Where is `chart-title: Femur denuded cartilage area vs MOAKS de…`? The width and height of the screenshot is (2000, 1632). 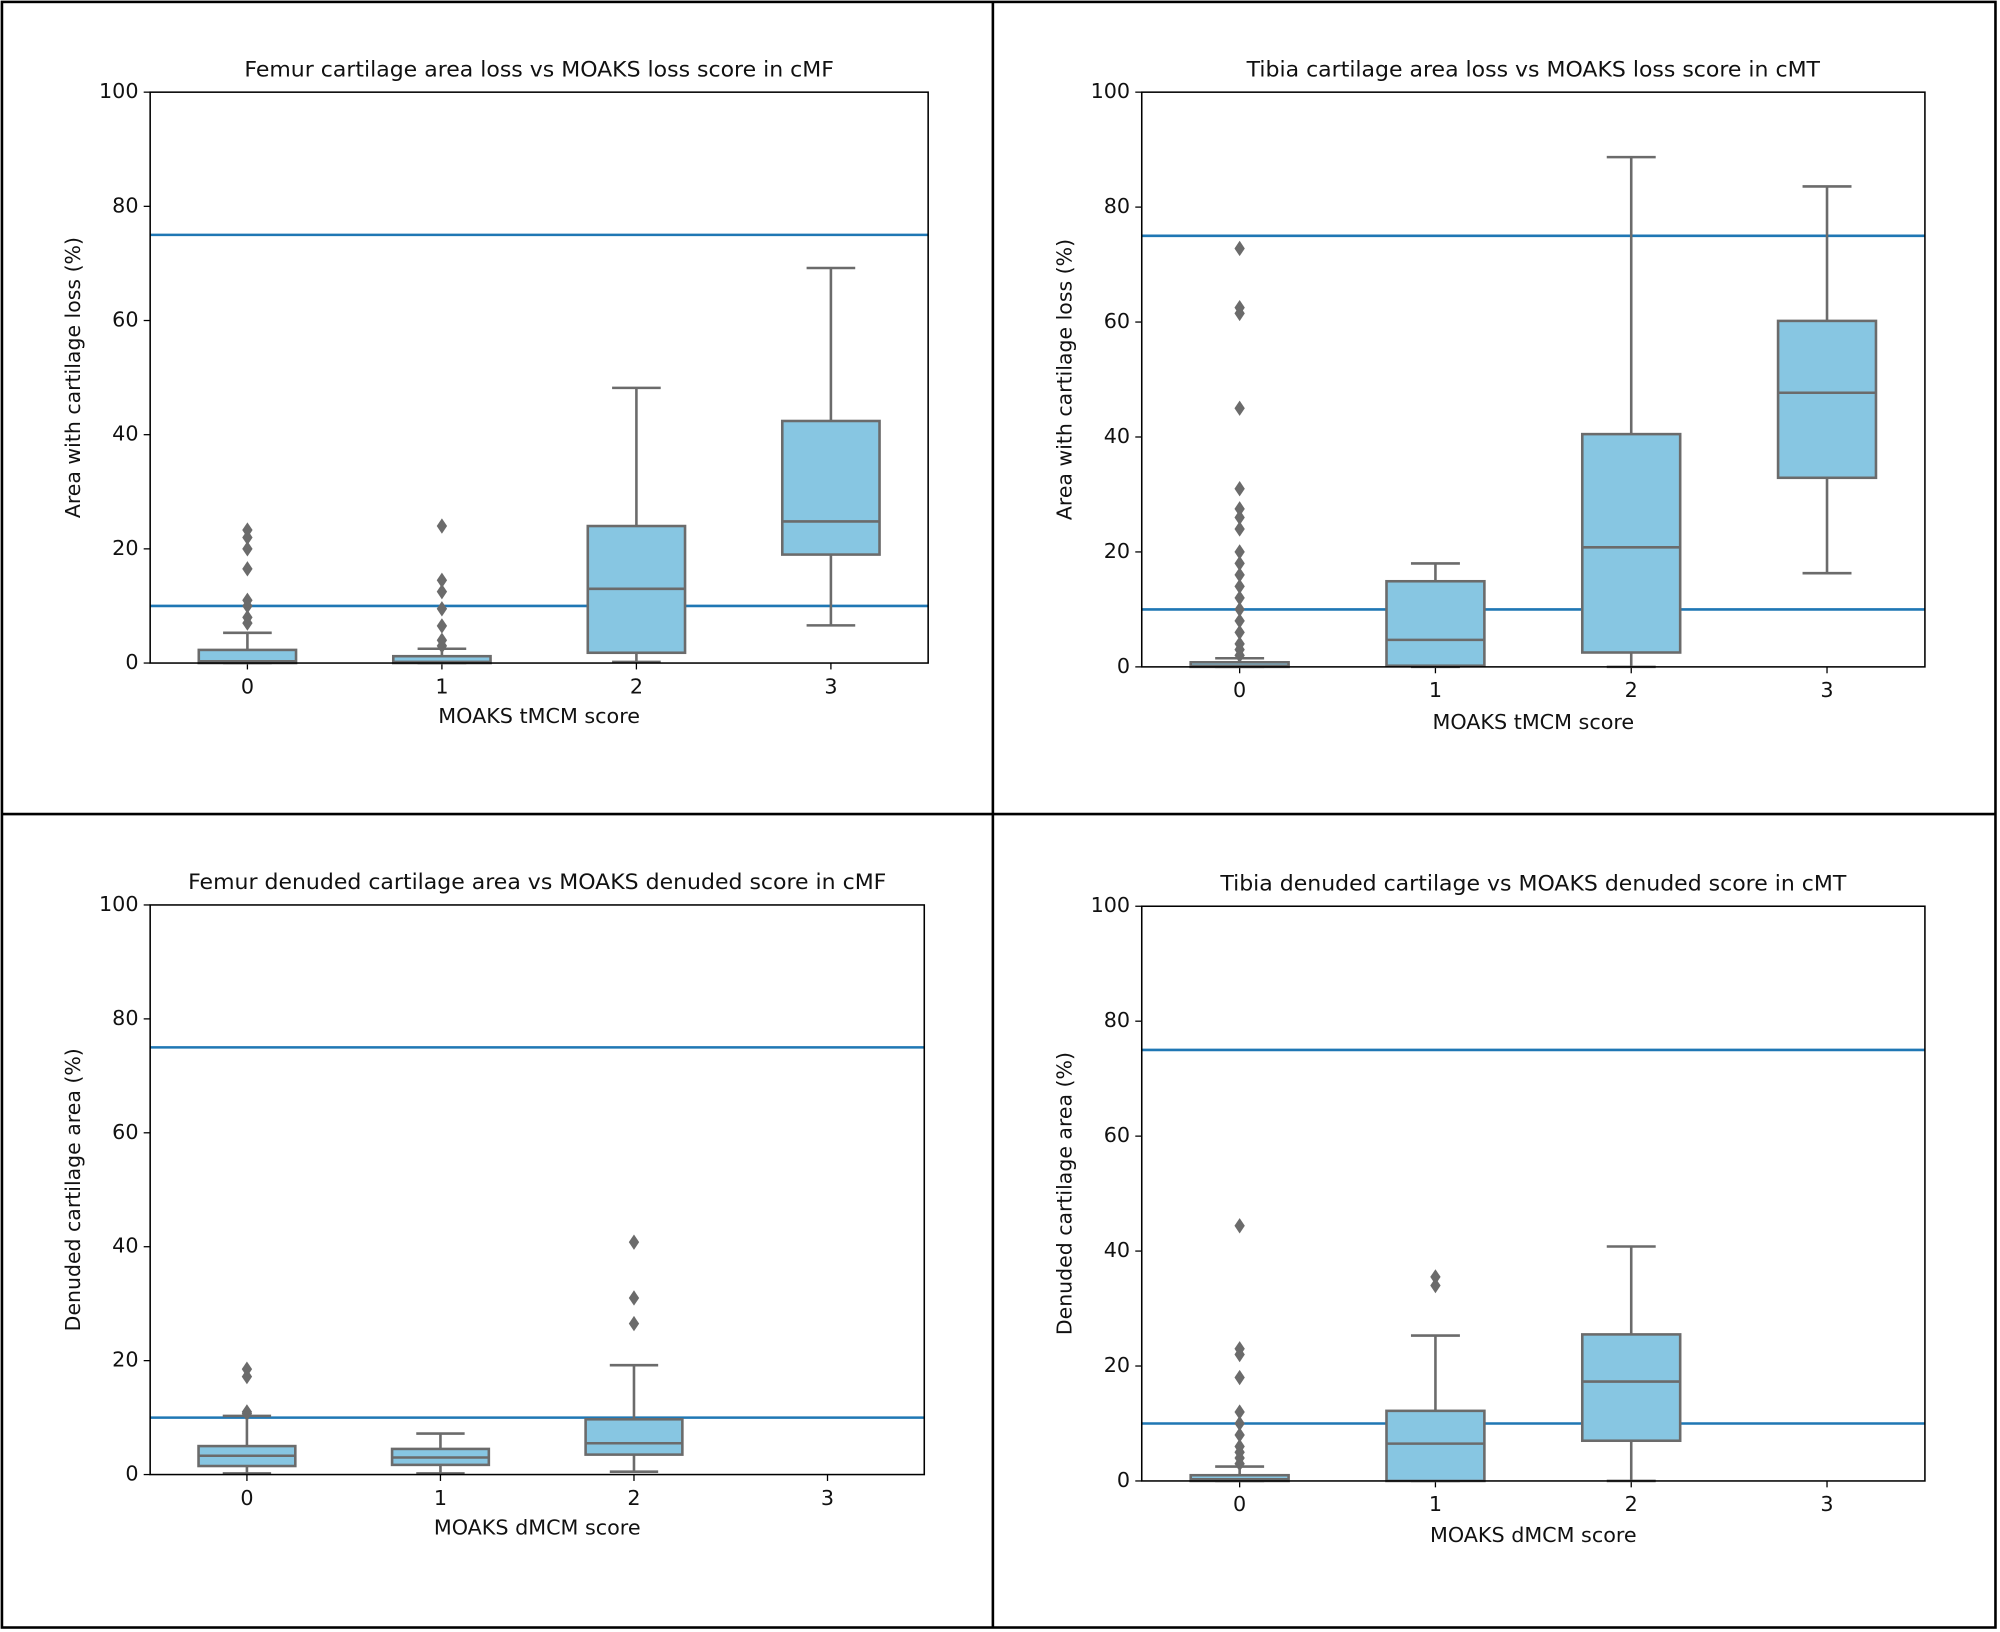
chart-title: Femur denuded cartilage area vs MOAKS de… is located at coordinates (537, 882).